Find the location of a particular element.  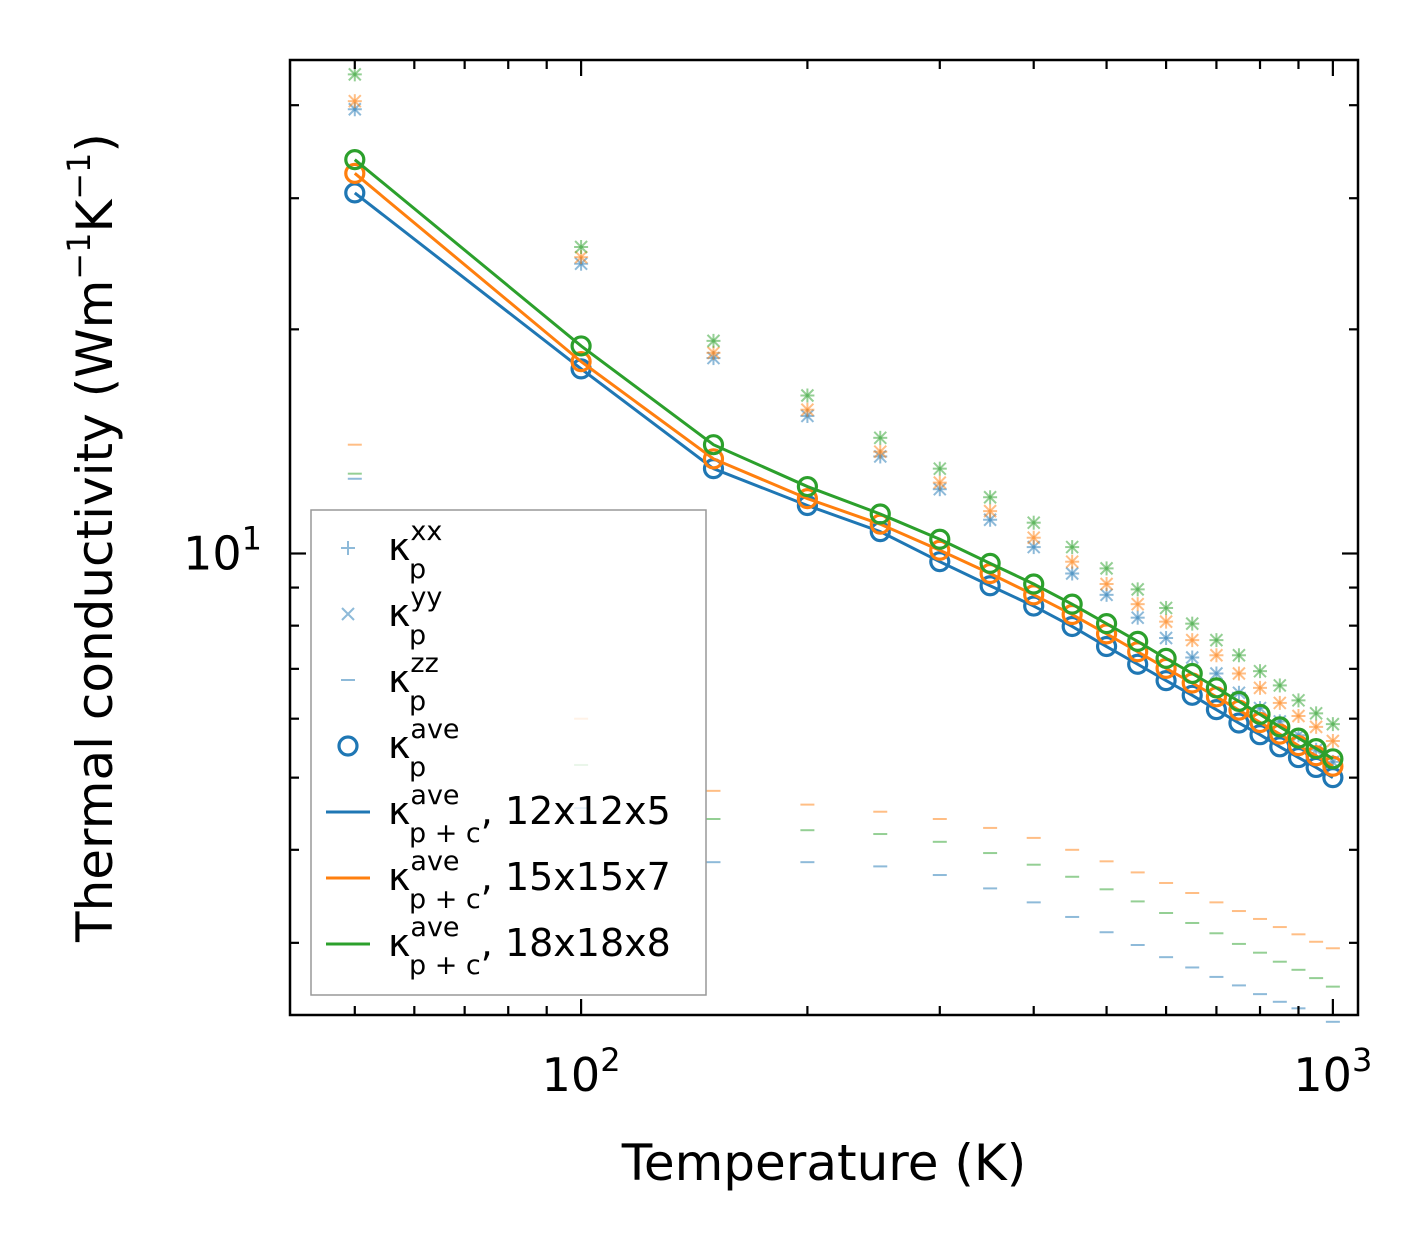

legend-label: κave p + c, 18x18x8 is located at coordinates (529, 946).